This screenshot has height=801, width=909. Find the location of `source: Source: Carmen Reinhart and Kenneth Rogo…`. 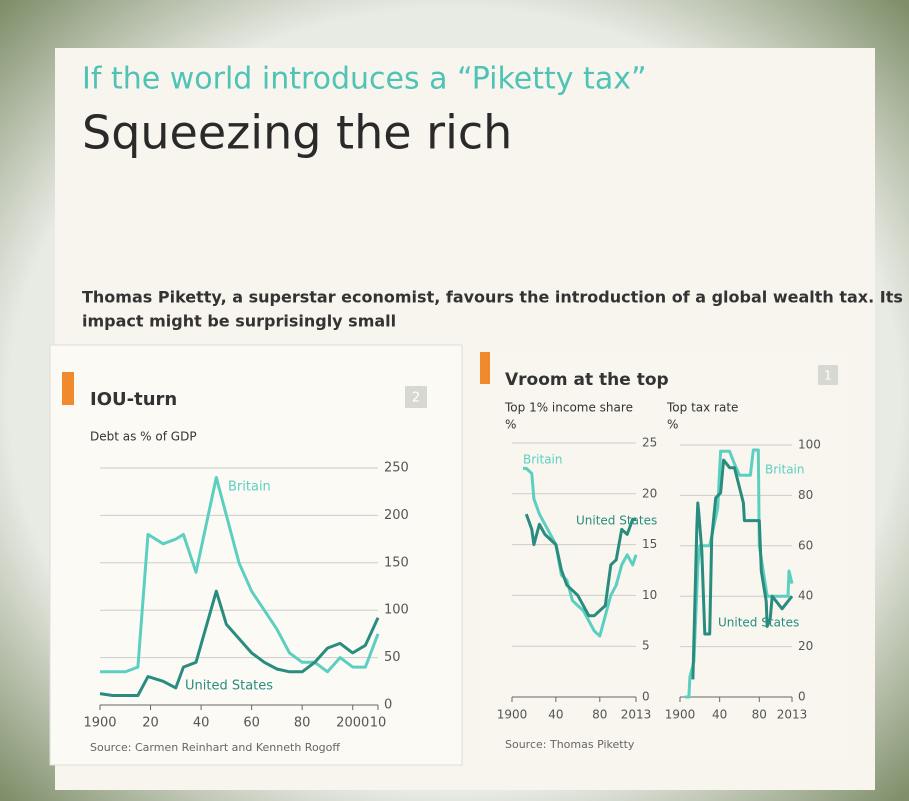

source: Source: Carmen Reinhart and Kenneth Rogo… is located at coordinates (215, 747).